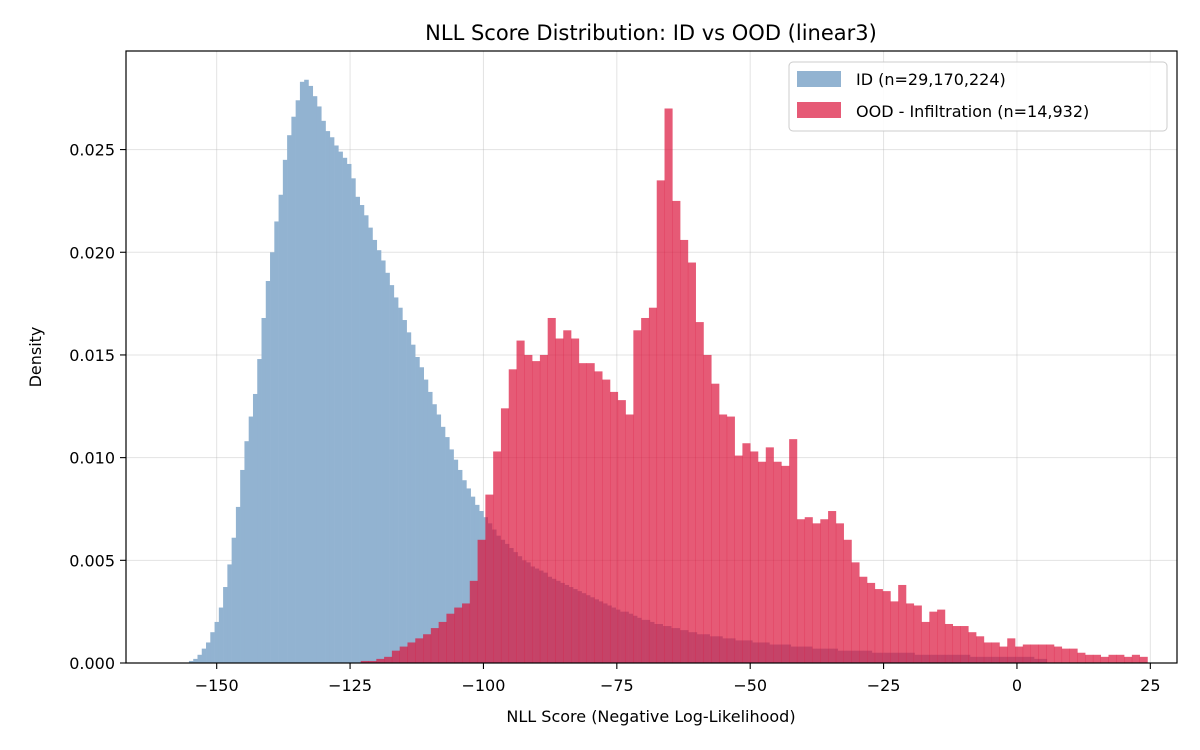  What do you see at coordinates (92, 560) in the screenshot?
I see `y-tick-label: 0.005` at bounding box center [92, 560].